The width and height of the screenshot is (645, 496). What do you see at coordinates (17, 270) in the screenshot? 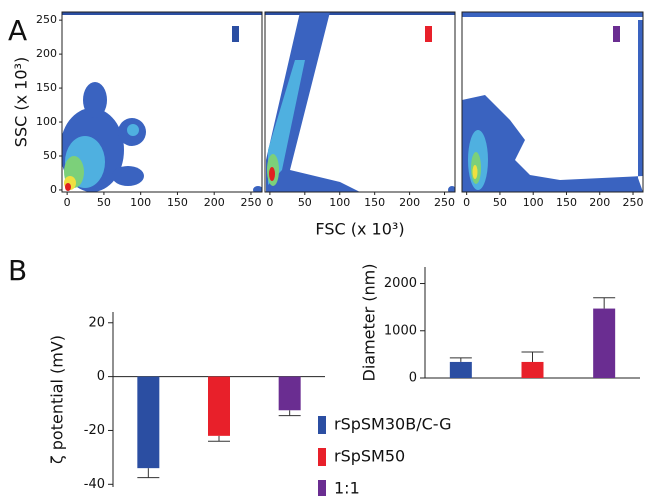
I see `panel-letter: B` at bounding box center [17, 270].